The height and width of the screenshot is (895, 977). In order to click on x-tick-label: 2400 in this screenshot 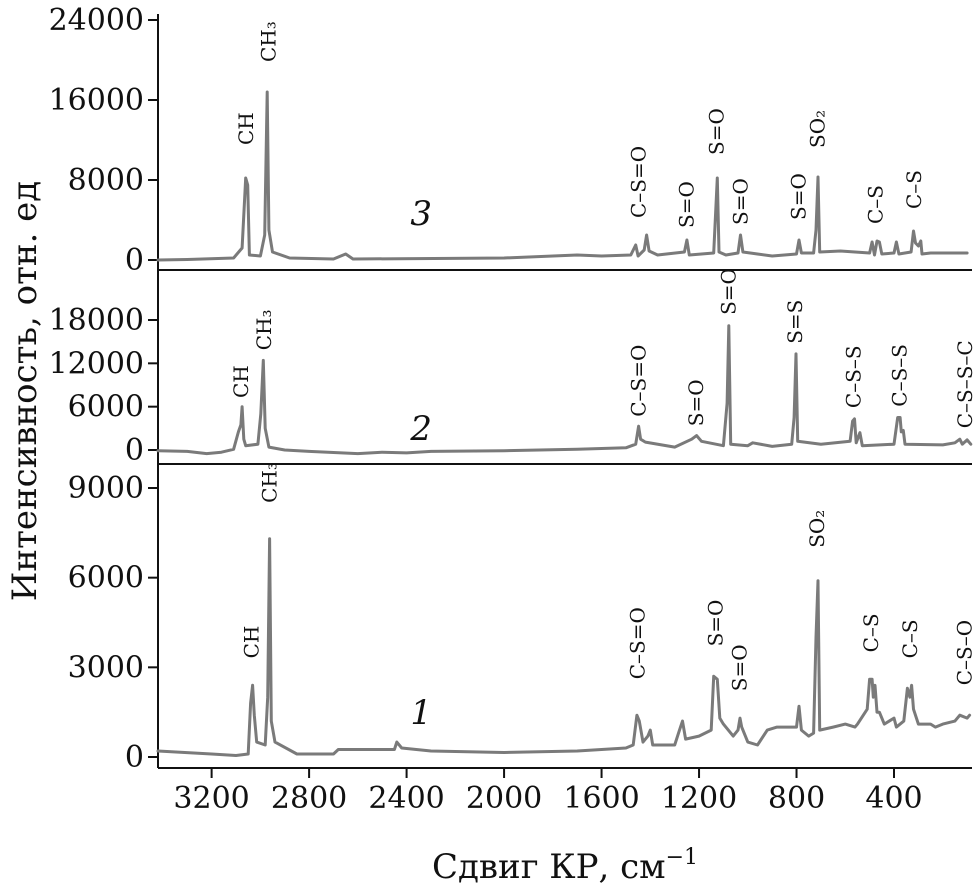, I will do `click(406, 798)`.